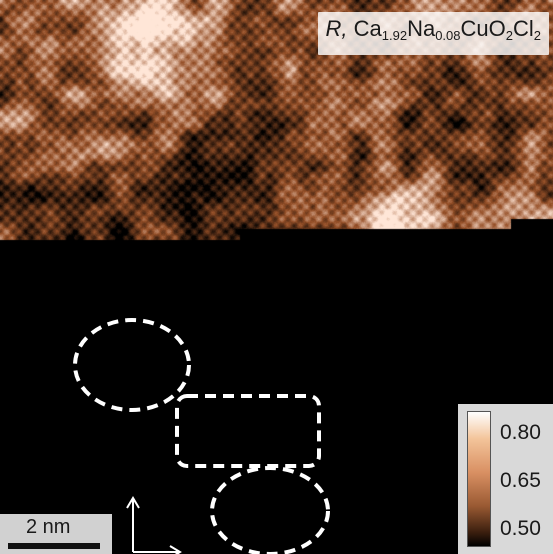  I want to click on scale-bar-panel: 2 nm, so click(56, 534).